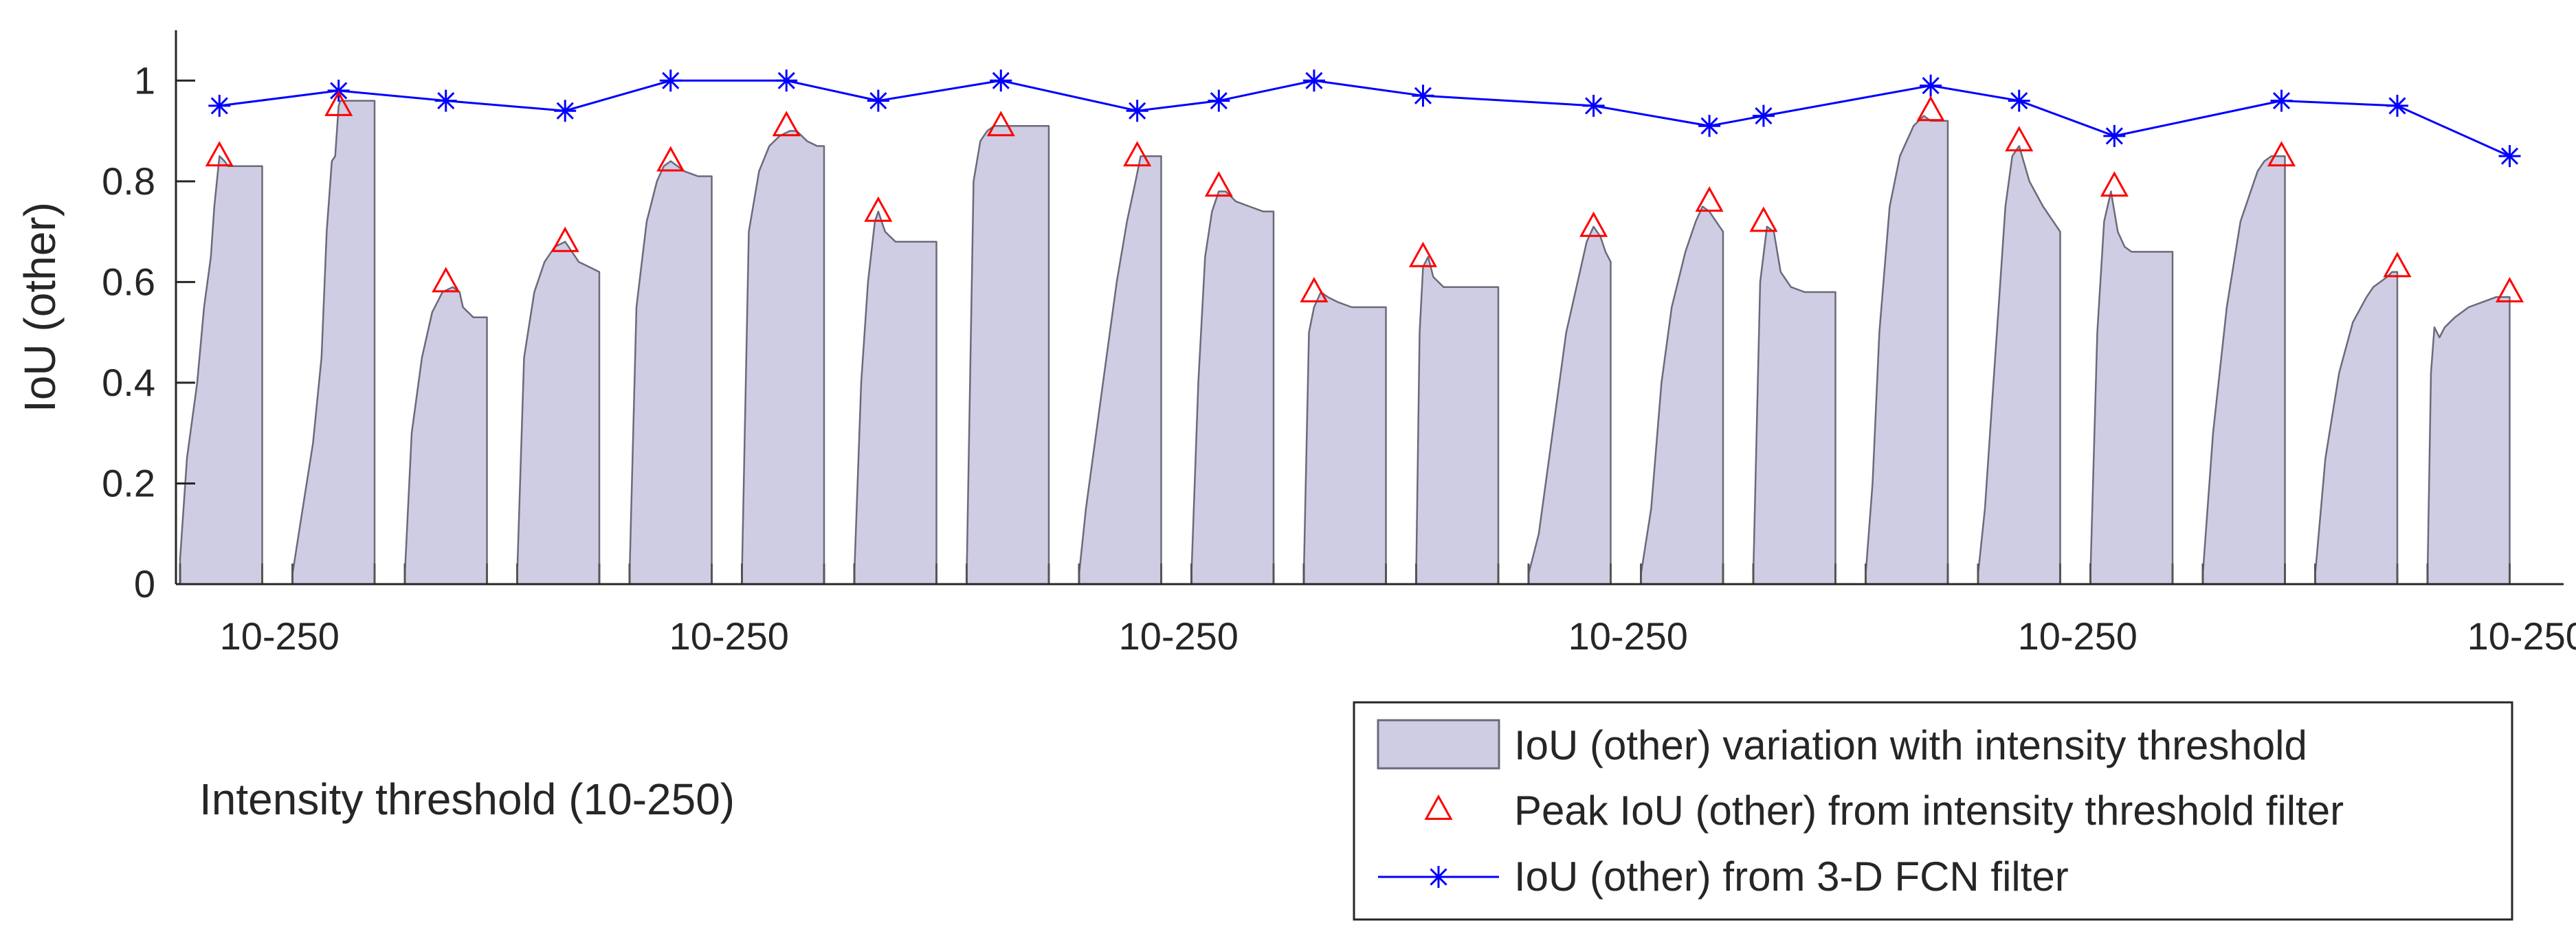 Image resolution: width=2576 pixels, height=947 pixels. What do you see at coordinates (1438, 807) in the screenshot?
I see `legend-peak-marker` at bounding box center [1438, 807].